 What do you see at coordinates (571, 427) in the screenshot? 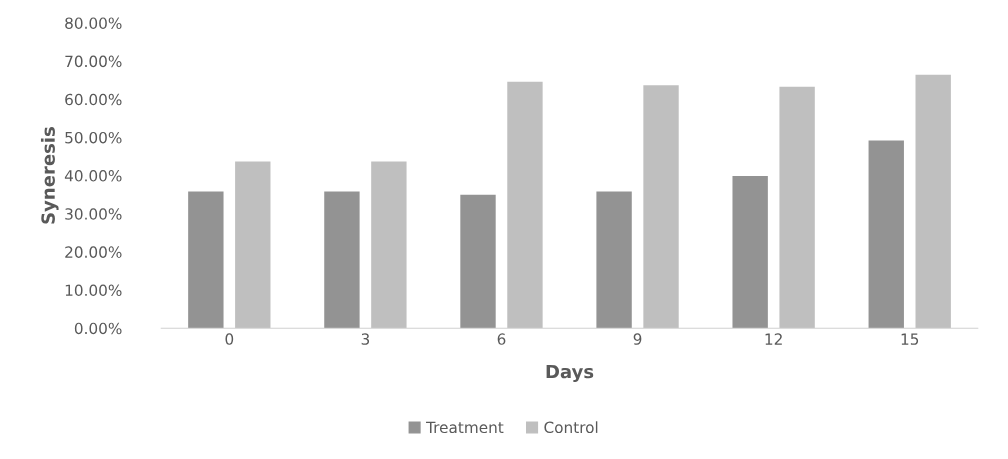
I see `legend-label: Control` at bounding box center [571, 427].